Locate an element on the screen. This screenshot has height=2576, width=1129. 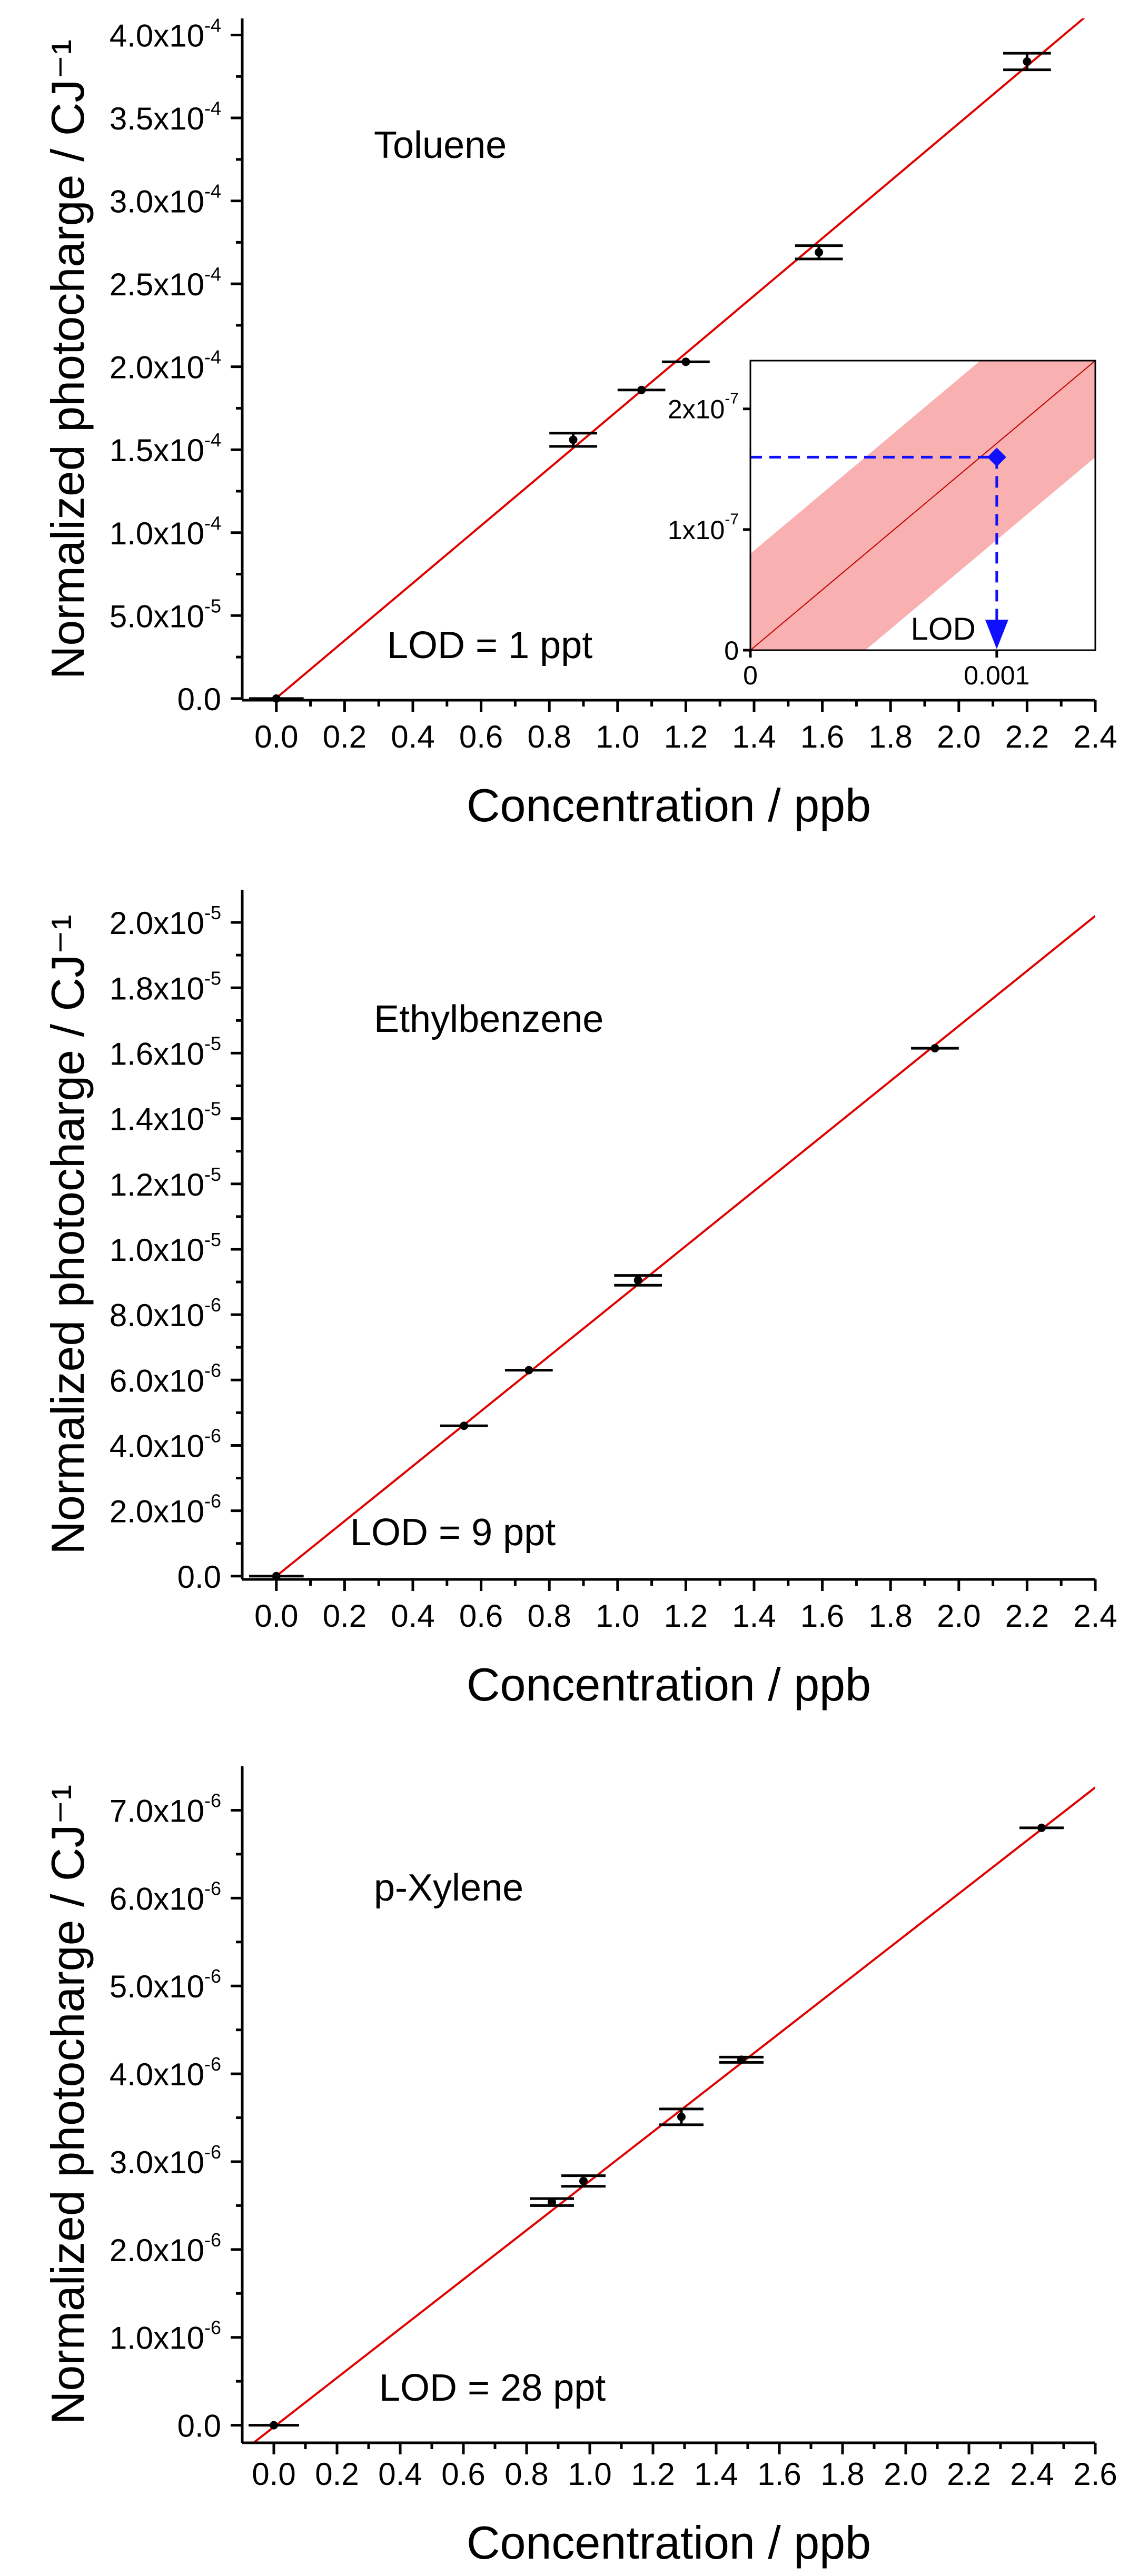
y-tick-label-base: 1.5x10 is located at coordinates (157, 451).